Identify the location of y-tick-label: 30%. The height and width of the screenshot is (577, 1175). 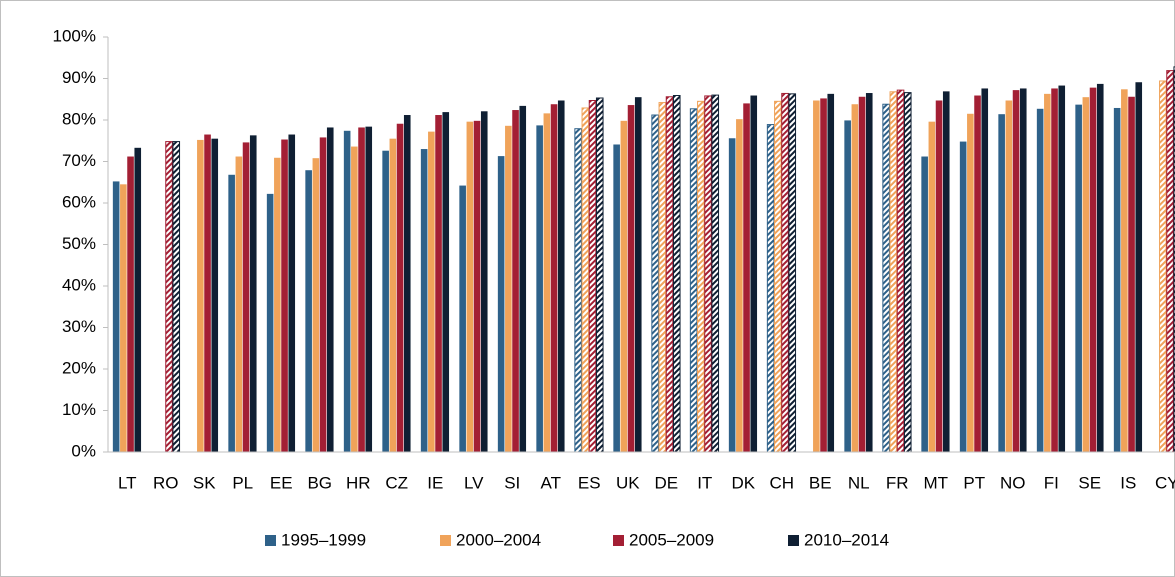
(79, 326).